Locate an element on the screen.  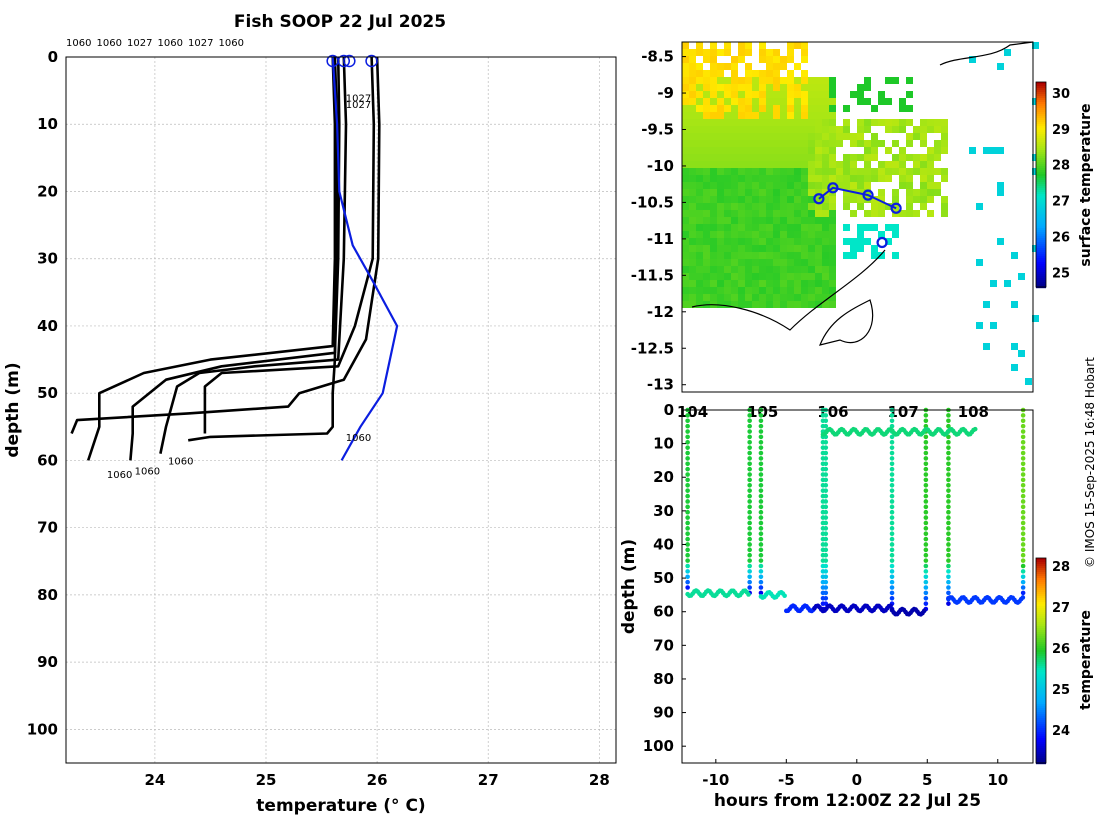
colorbar-tick-label: 25 is located at coordinates (1061, 690).